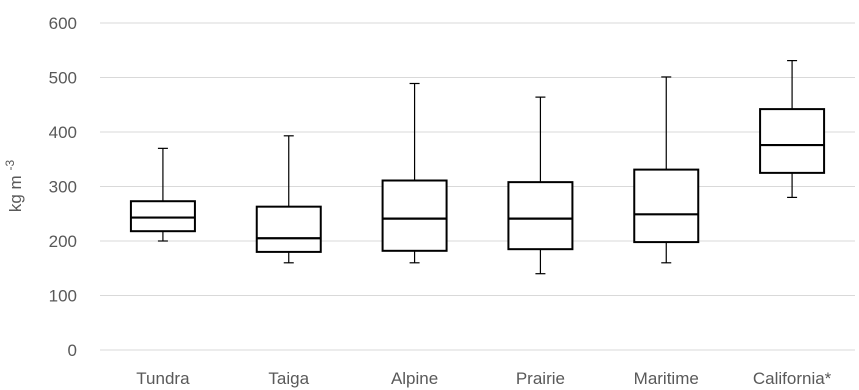 Image resolution: width=859 pixels, height=390 pixels. I want to click on x-tick-label-taiga: Taiga, so click(288, 378).